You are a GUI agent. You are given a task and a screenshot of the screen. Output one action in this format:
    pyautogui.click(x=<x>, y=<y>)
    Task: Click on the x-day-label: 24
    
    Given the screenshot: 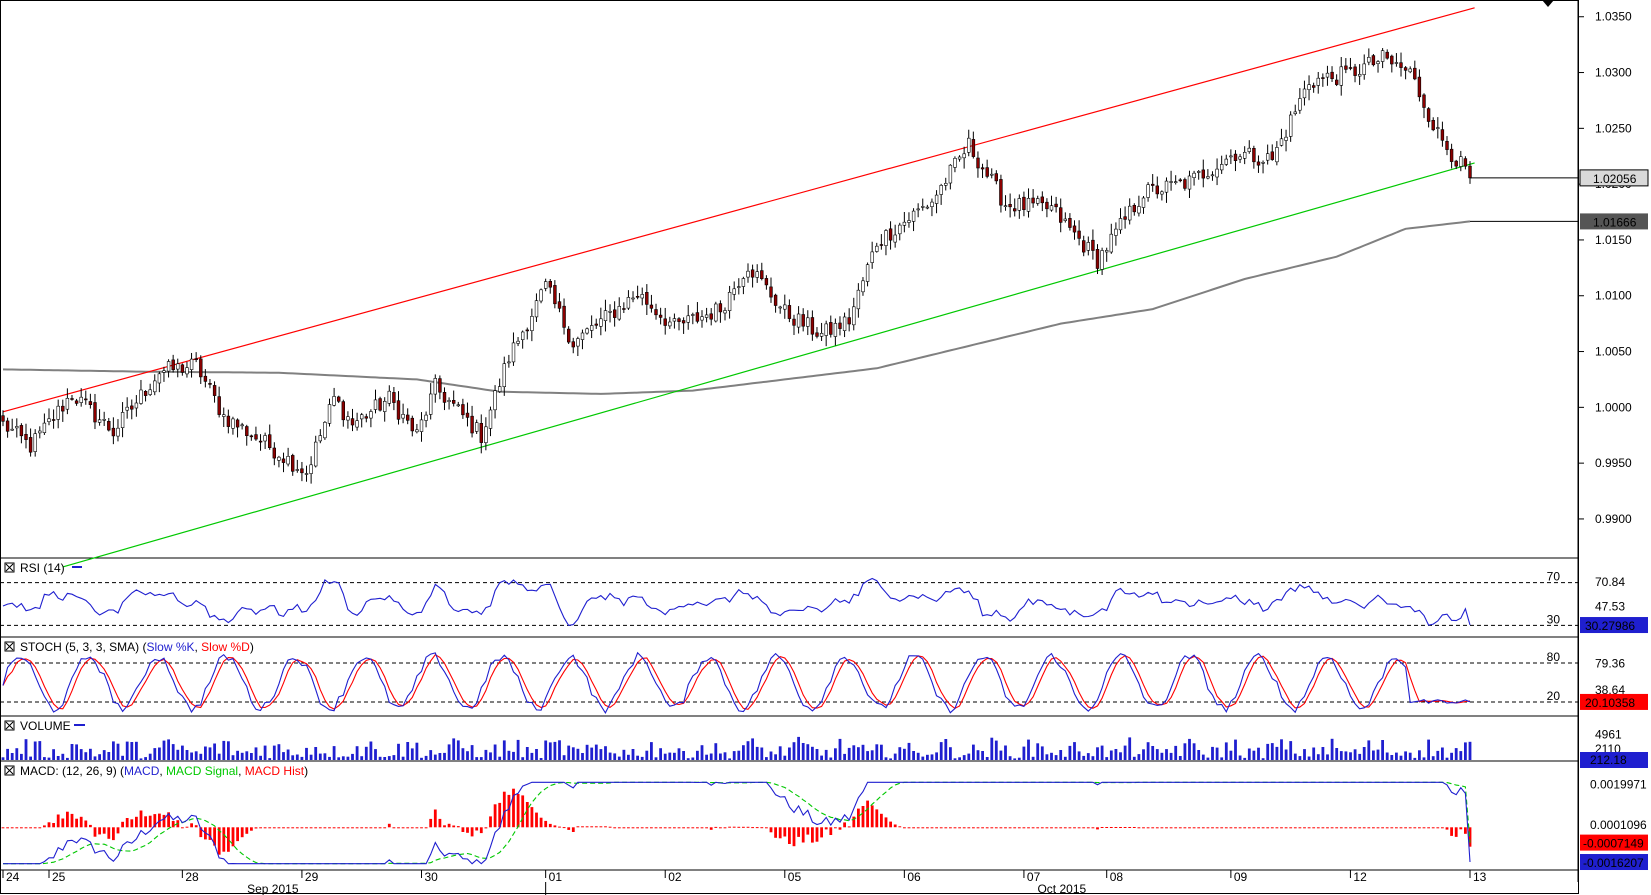 What is the action you would take?
    pyautogui.click(x=13, y=877)
    